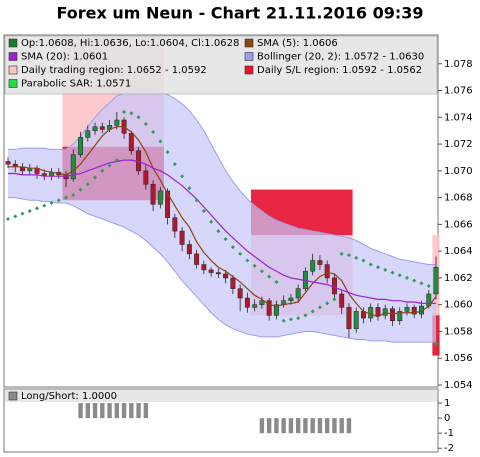 Image resolution: width=480 pixels, height=457 pixels. Describe the element at coordinates (458, 144) in the screenshot. I see `y-tick-label: 1.072` at that location.